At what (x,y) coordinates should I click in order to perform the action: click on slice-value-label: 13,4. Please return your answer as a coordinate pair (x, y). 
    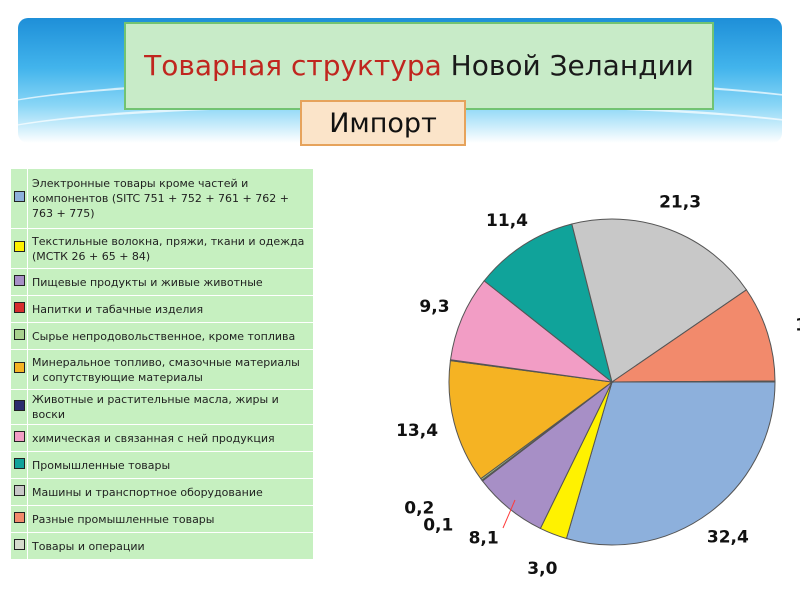
    Looking at the image, I should click on (417, 431).